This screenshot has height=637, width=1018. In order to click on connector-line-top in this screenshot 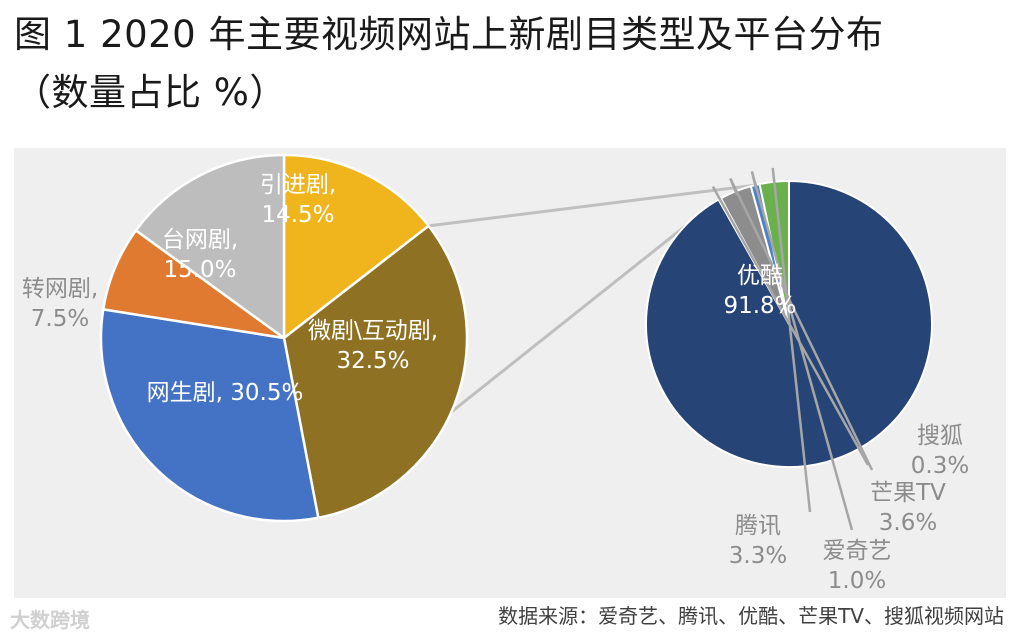, I will do `click(609, 203)`.